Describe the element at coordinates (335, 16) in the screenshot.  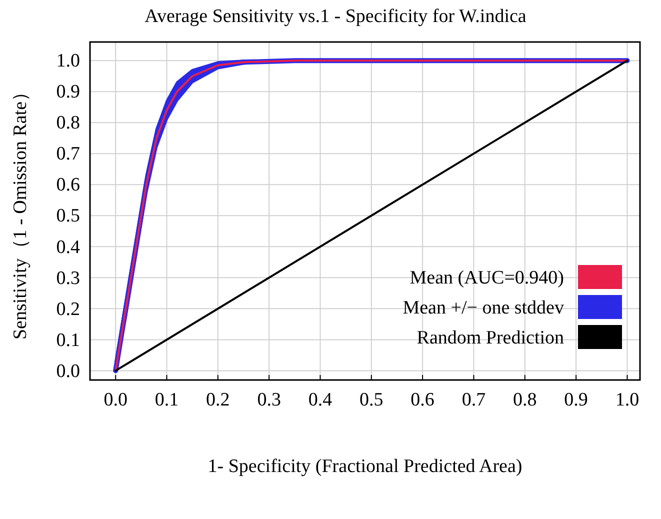
I see `chart-title: Average Sensitivity vs.1 - Specificity for W.indica` at that location.